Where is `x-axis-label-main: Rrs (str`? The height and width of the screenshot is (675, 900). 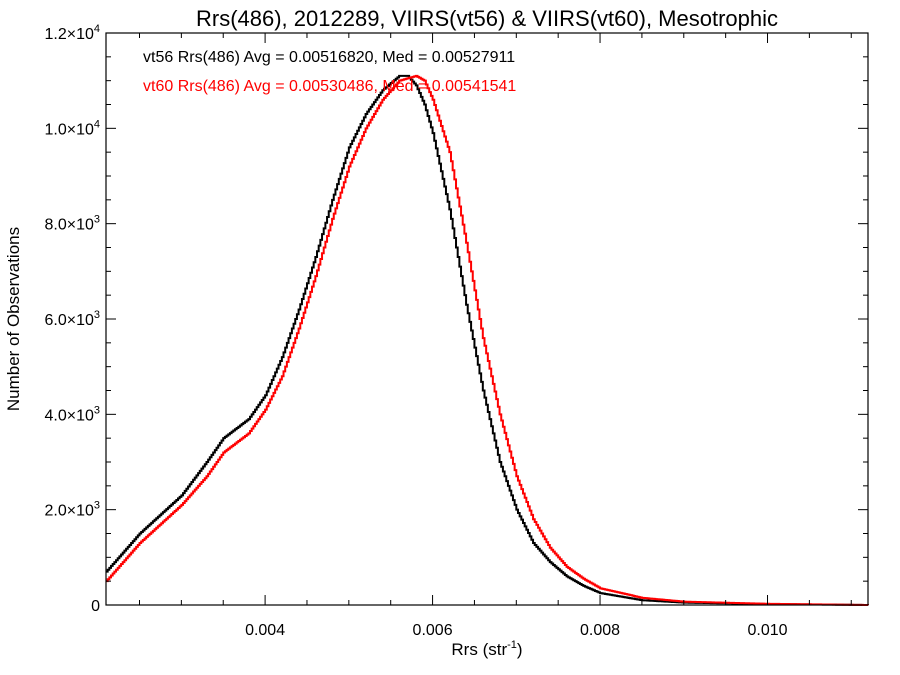
x-axis-label-main: Rrs (str is located at coordinates (479, 649).